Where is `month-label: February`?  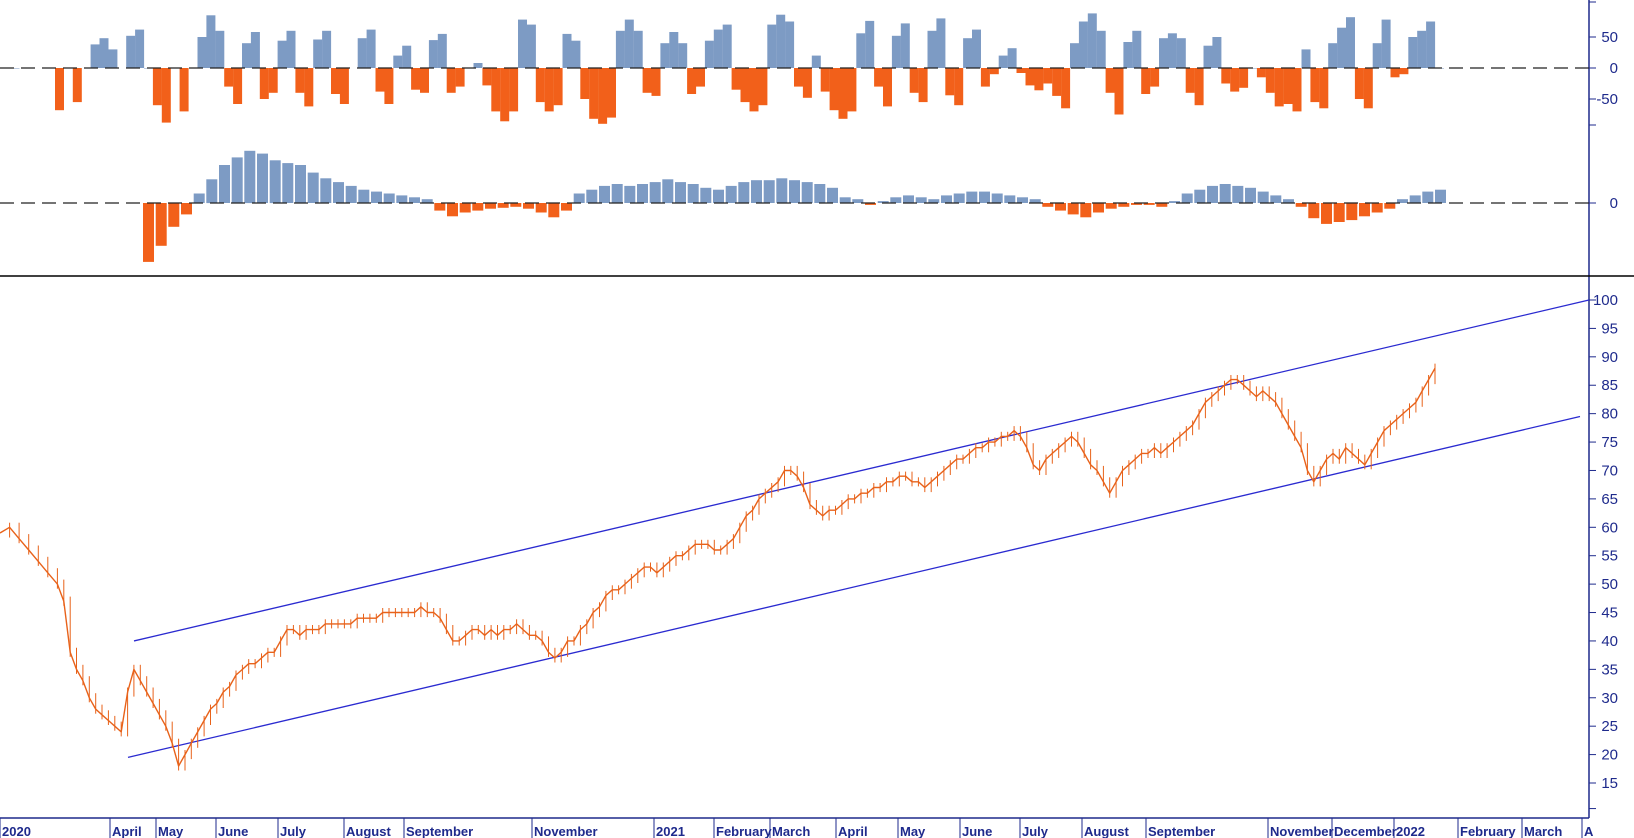
month-label: February is located at coordinates (744, 831).